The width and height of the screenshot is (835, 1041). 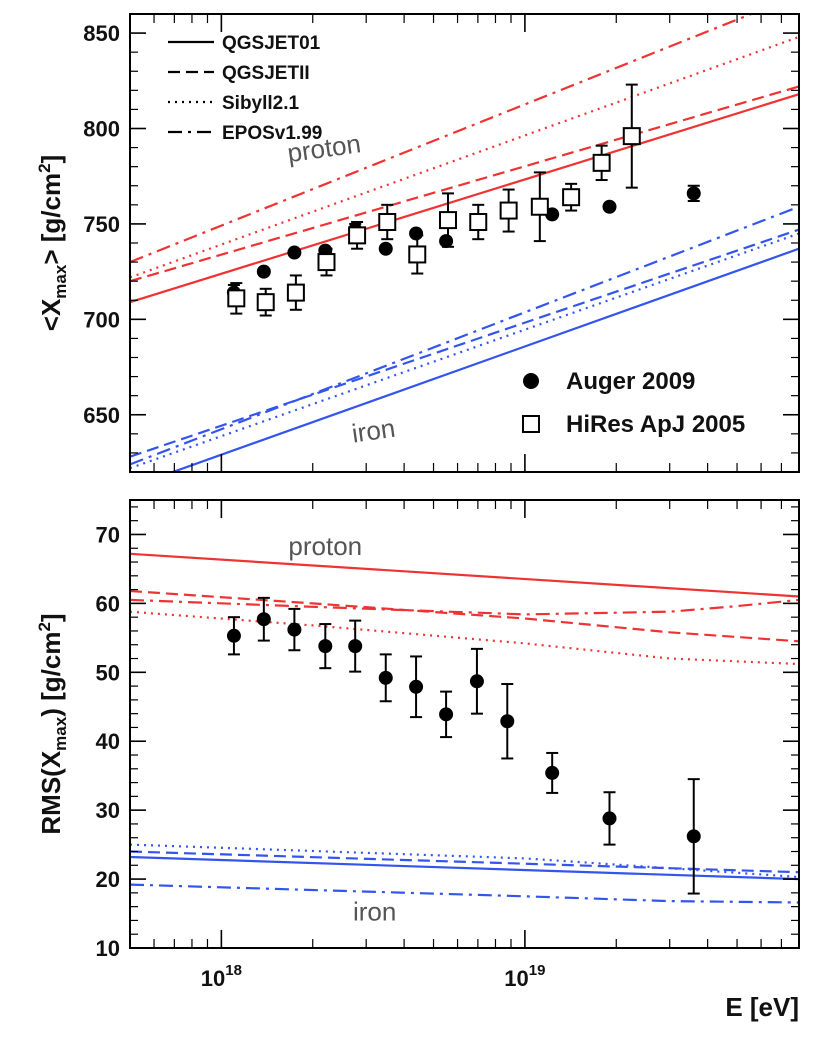 What do you see at coordinates (531, 424) in the screenshot?
I see `legend-hires-marker` at bounding box center [531, 424].